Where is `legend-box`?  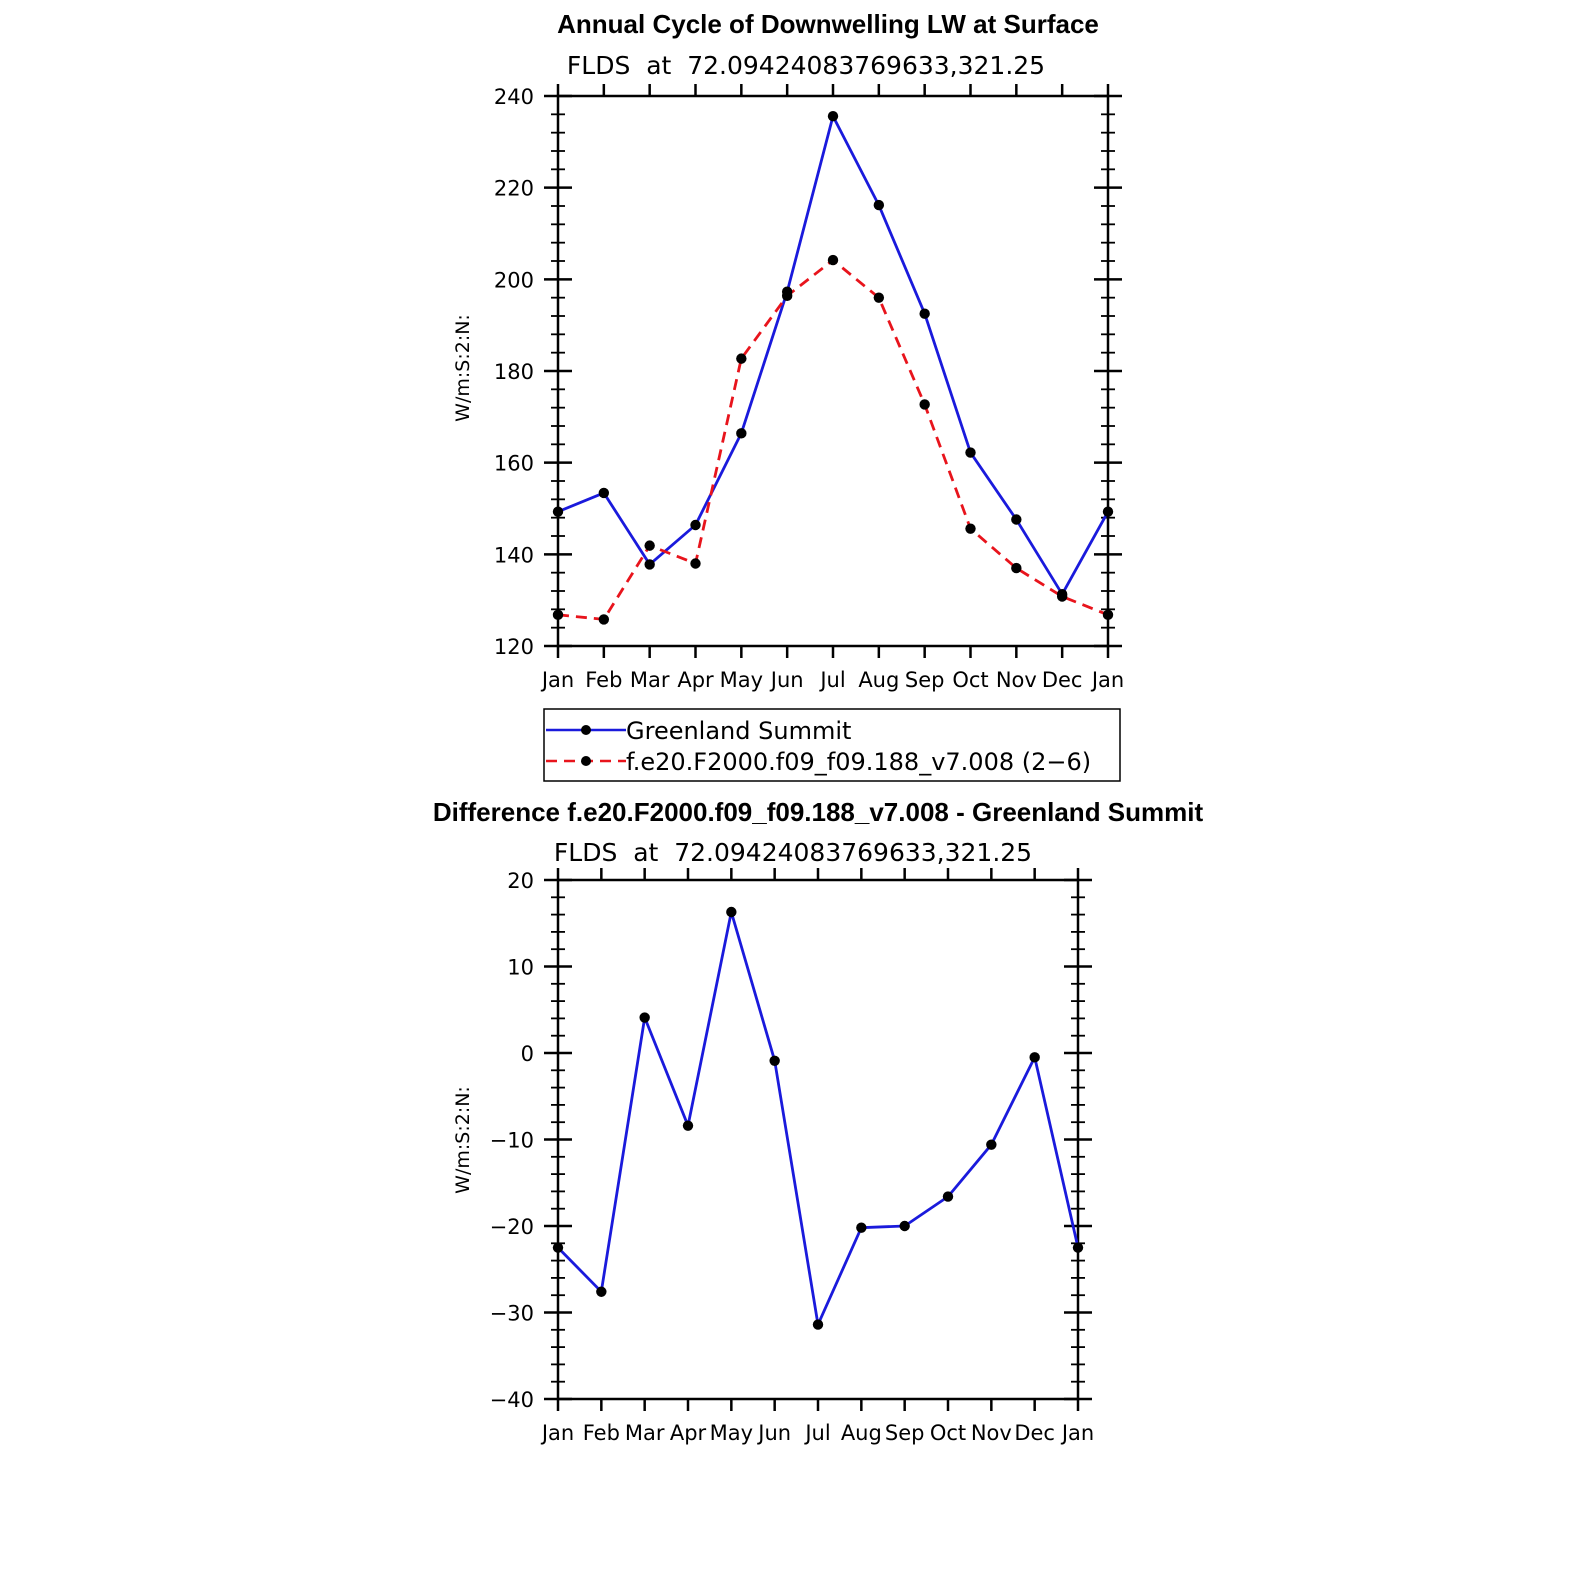 legend-box is located at coordinates (832, 745).